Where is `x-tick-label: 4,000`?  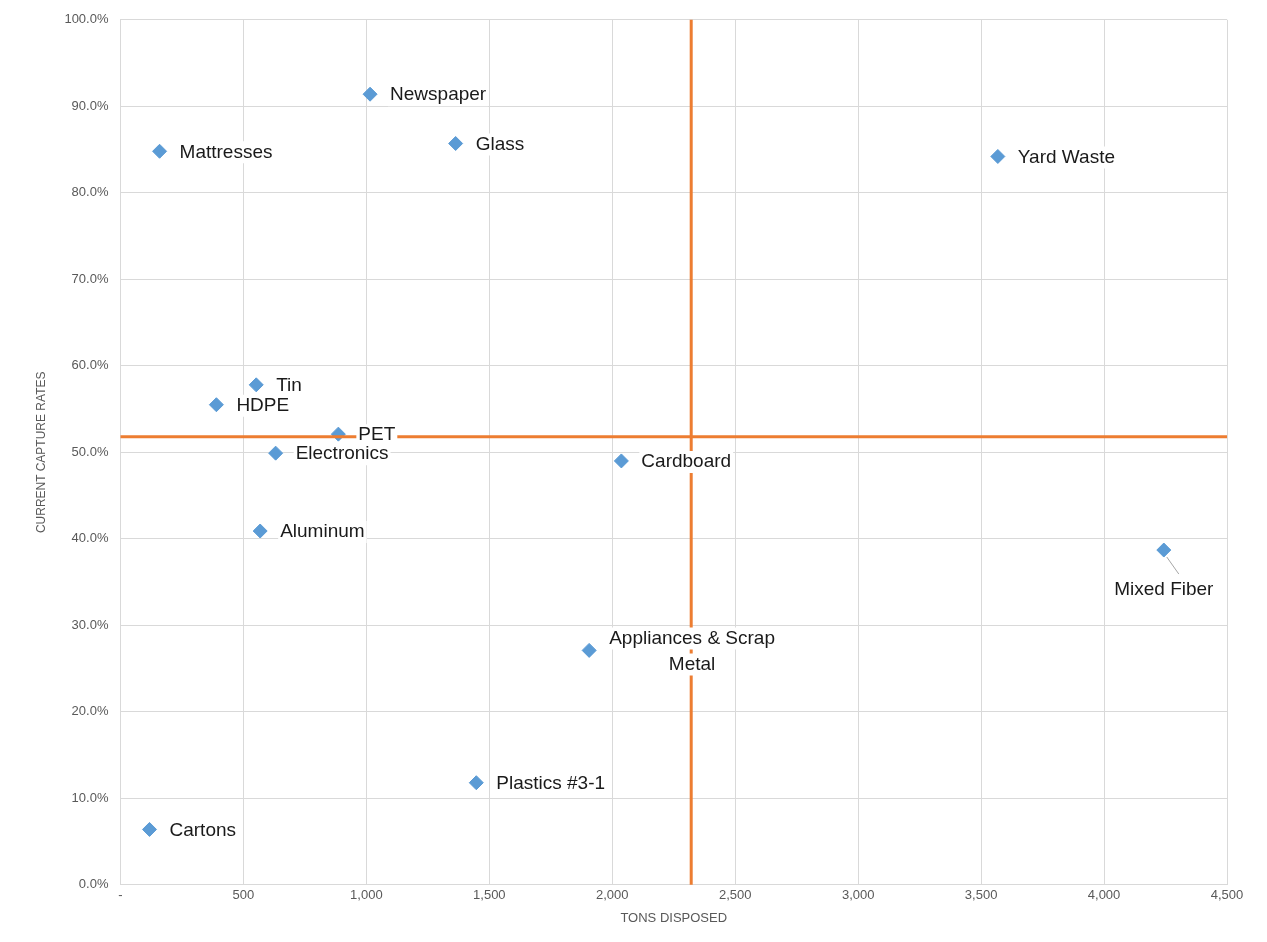
x-tick-label: 4,000 is located at coordinates (1104, 895).